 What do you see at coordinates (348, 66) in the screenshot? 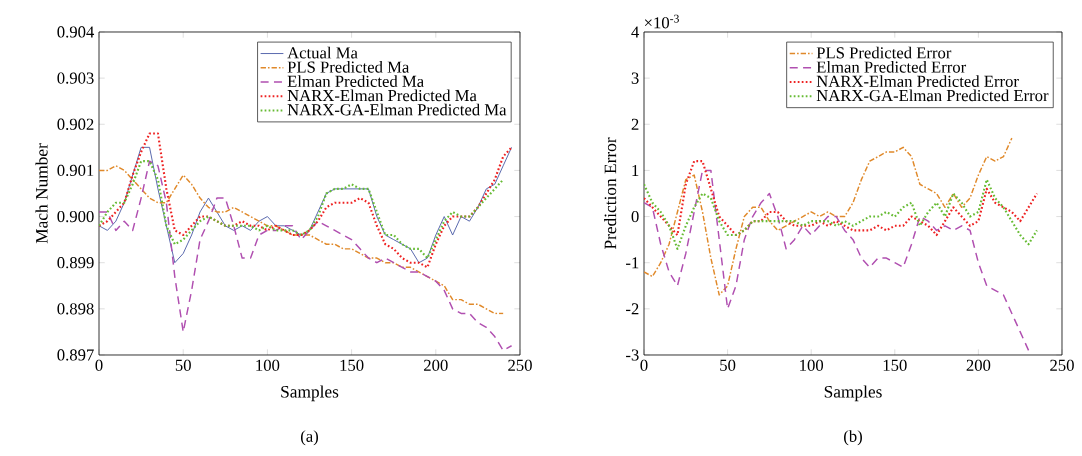
I see `legend-label: PLS Predicted Ma` at bounding box center [348, 66].